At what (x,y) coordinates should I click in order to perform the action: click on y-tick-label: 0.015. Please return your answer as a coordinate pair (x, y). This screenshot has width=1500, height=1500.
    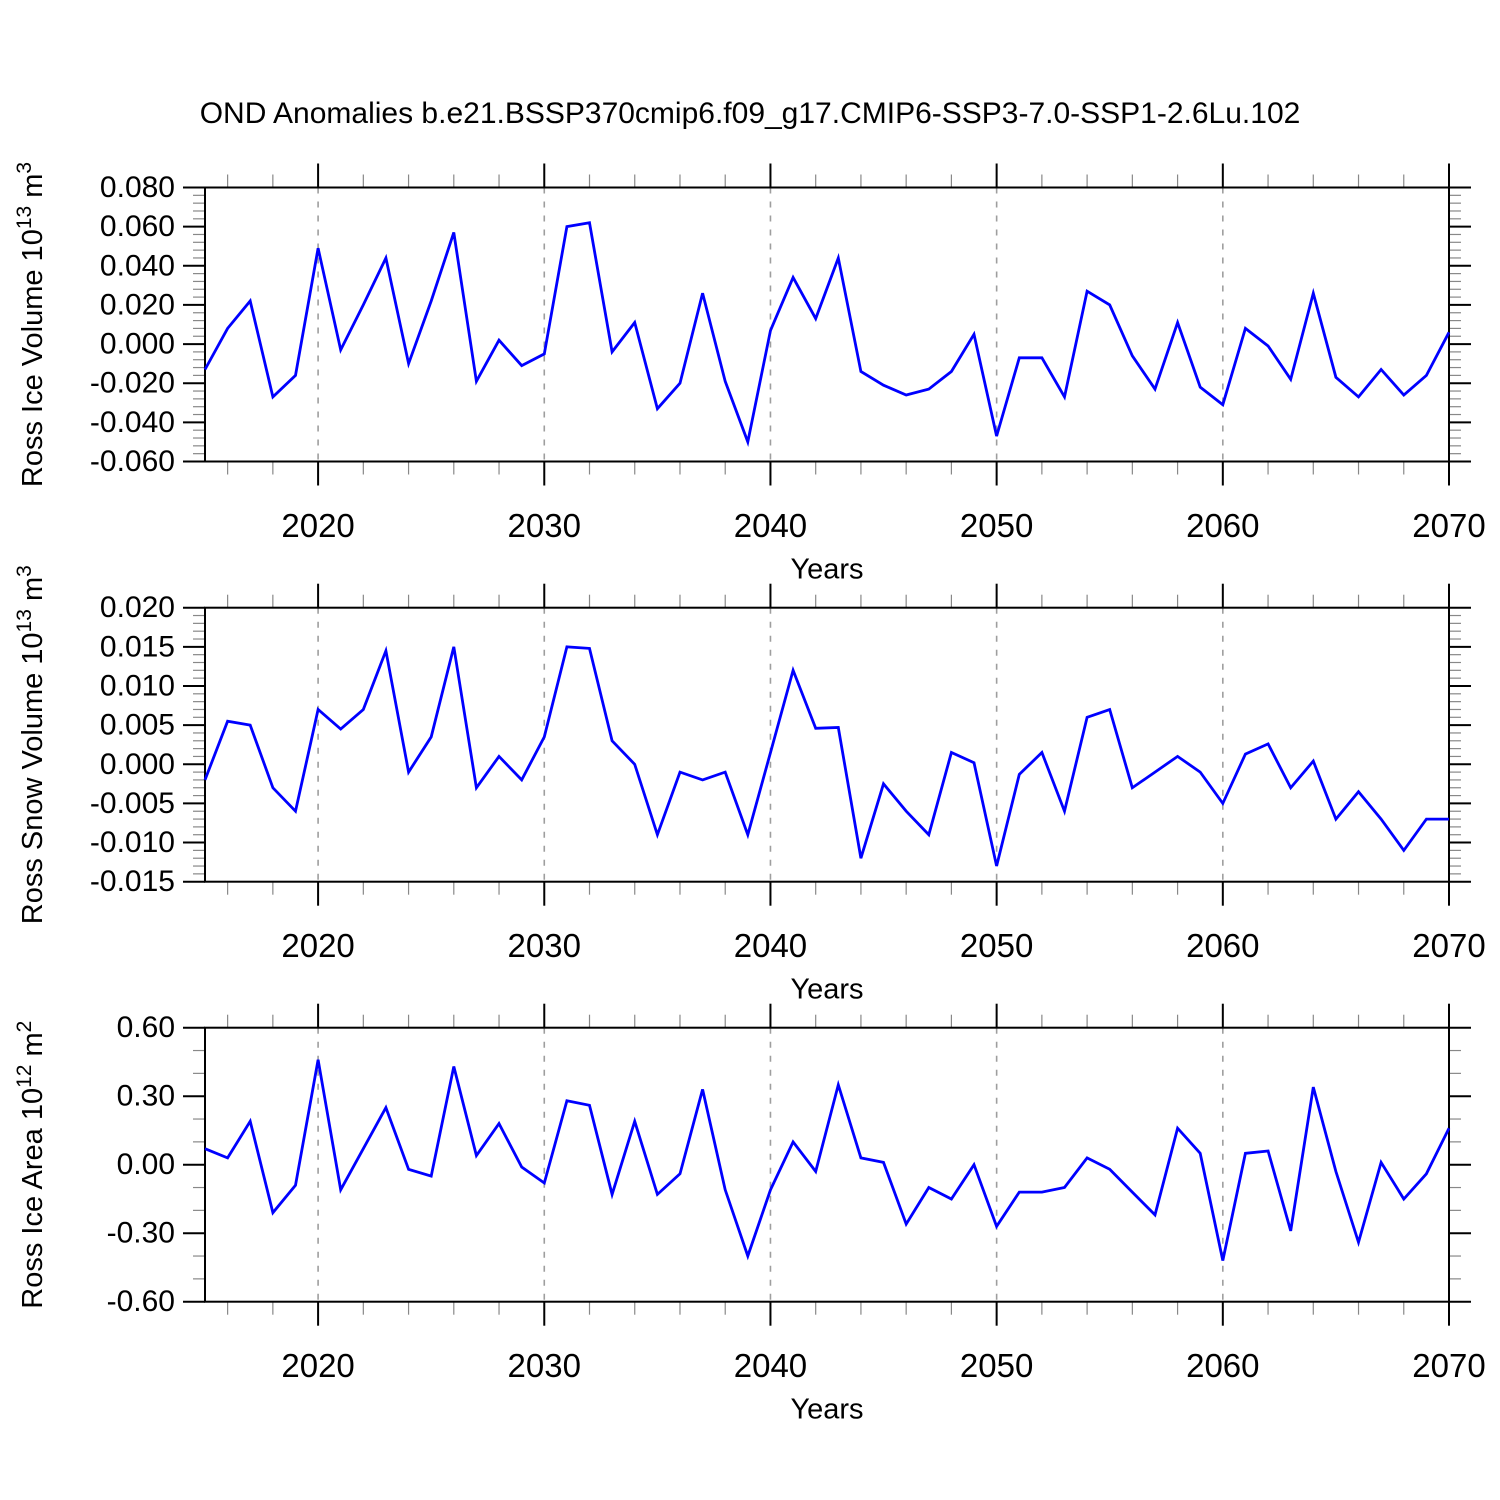
    Looking at the image, I should click on (137, 646).